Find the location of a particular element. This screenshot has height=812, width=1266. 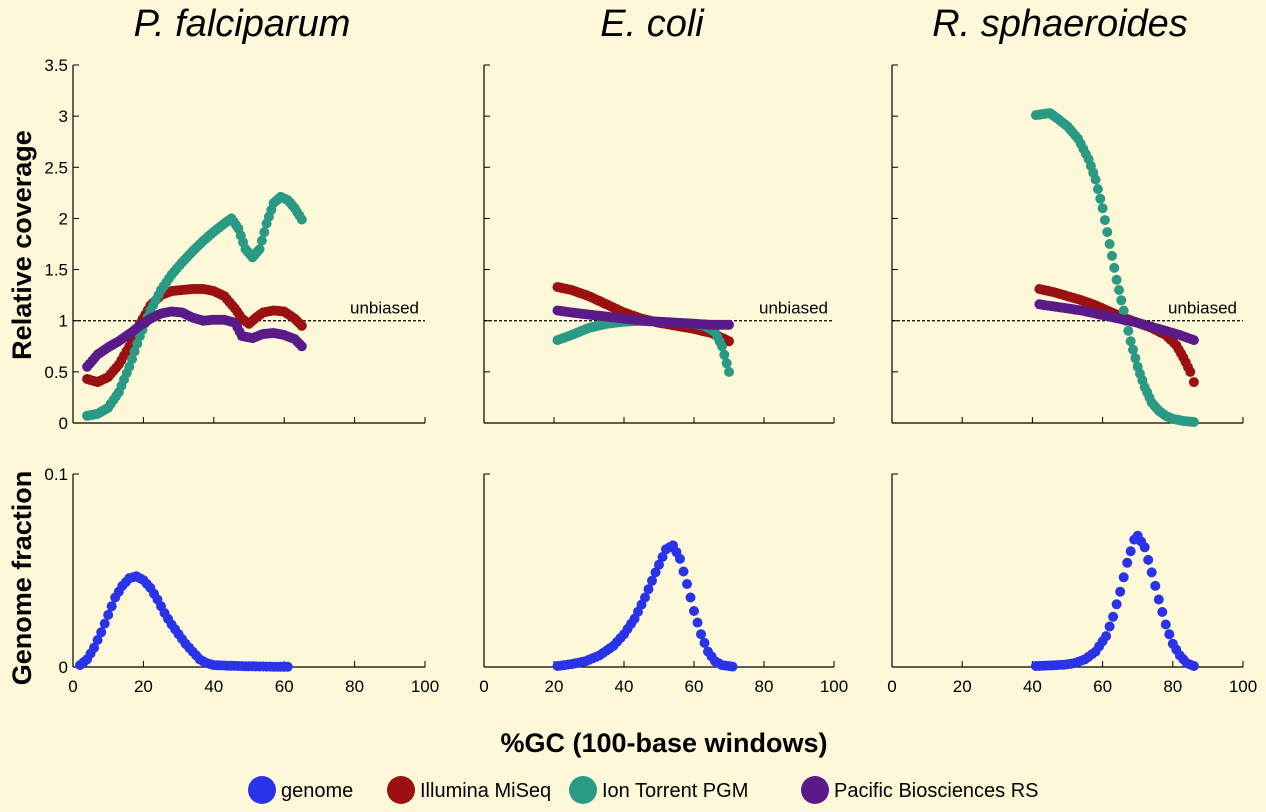

panel-title-r-sphaeroides: R. sphaeroides is located at coordinates (1060, 24).